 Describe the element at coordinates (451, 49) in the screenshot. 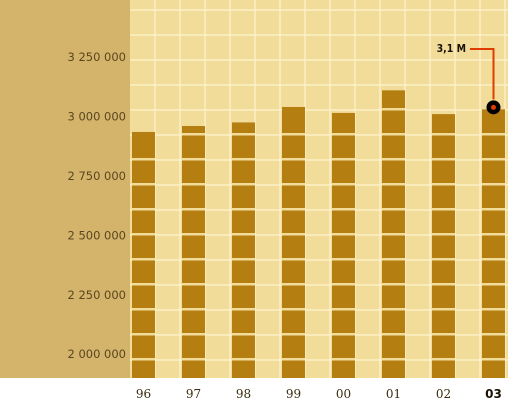

I see `callout-label: 3,1 M` at that location.